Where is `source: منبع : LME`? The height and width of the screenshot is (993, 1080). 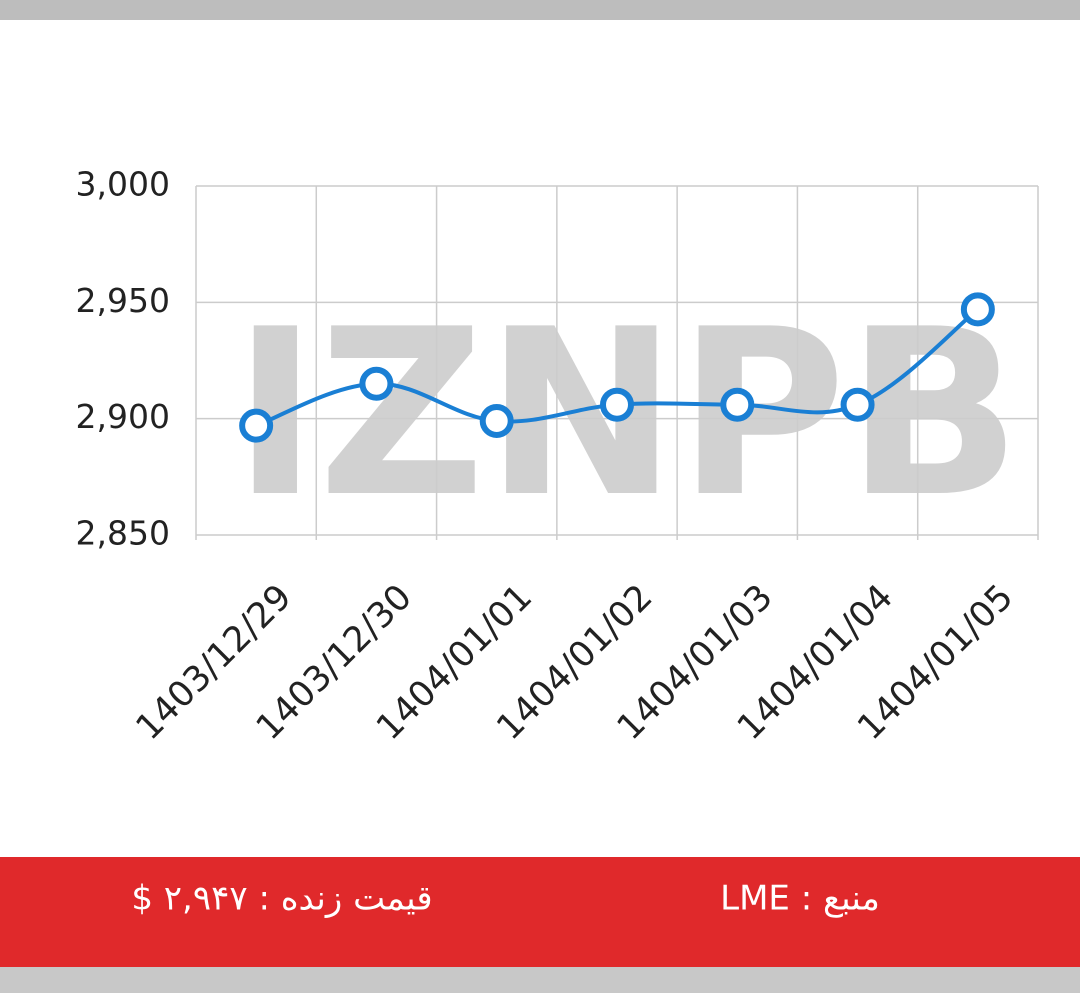 source: منبع : LME is located at coordinates (800, 899).